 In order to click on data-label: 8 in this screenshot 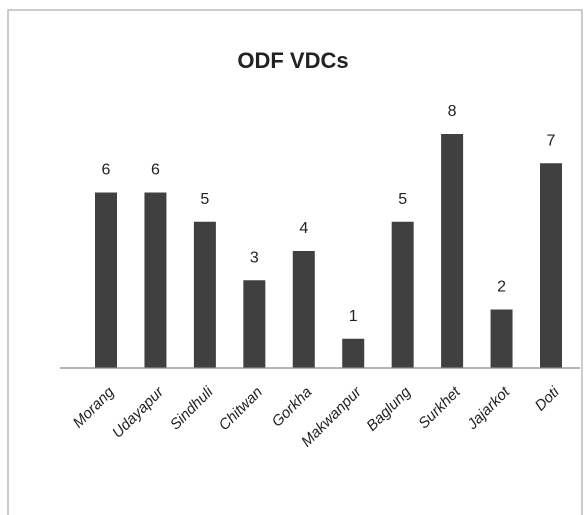, I will do `click(452, 111)`.